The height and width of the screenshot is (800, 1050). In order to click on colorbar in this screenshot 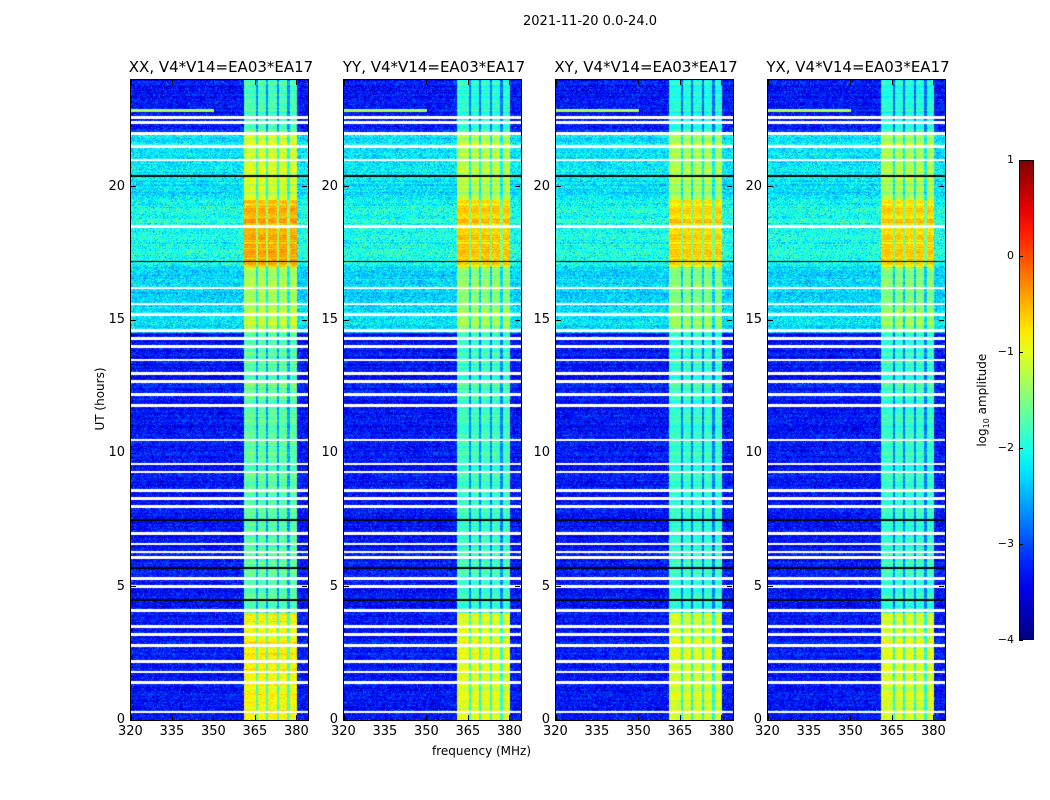, I will do `click(1026, 400)`.